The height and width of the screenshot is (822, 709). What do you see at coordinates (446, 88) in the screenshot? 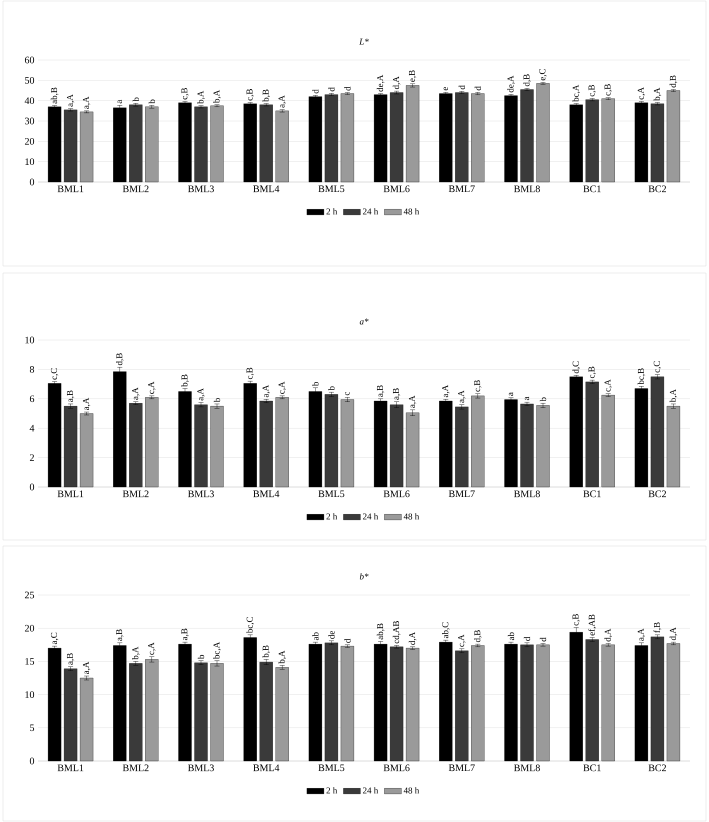
I see `data-label: e` at bounding box center [446, 88].